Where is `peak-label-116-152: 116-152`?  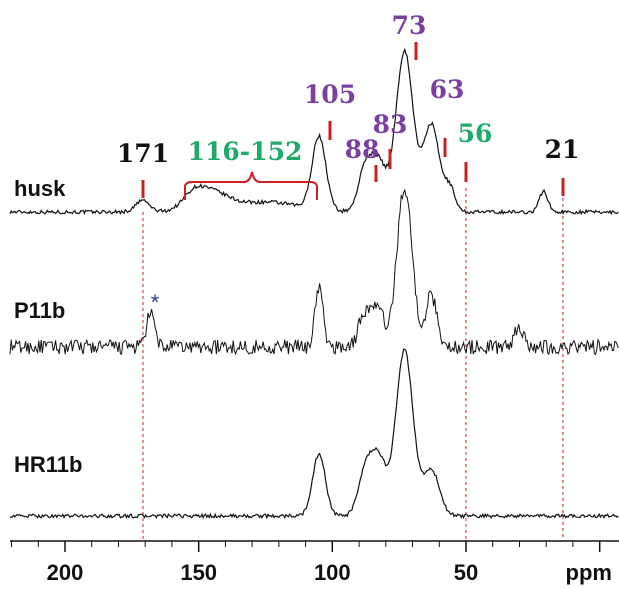
peak-label-116-152: 116-152 is located at coordinates (245, 151).